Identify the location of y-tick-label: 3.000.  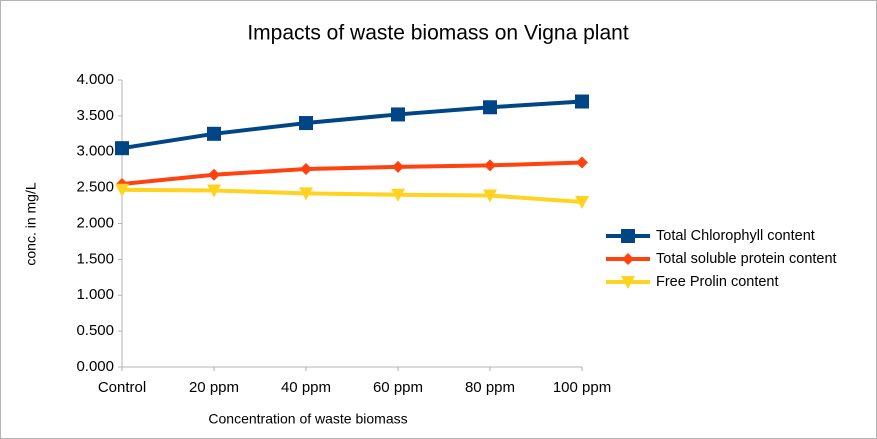
(95, 151).